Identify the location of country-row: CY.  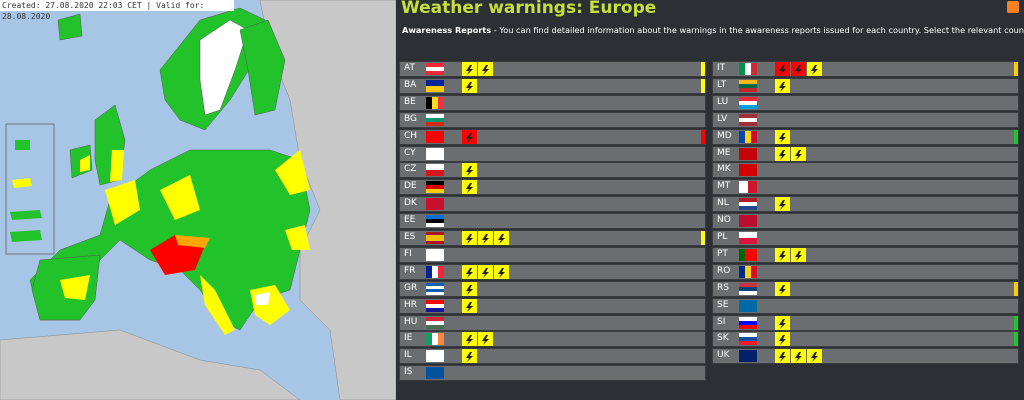
(552, 153).